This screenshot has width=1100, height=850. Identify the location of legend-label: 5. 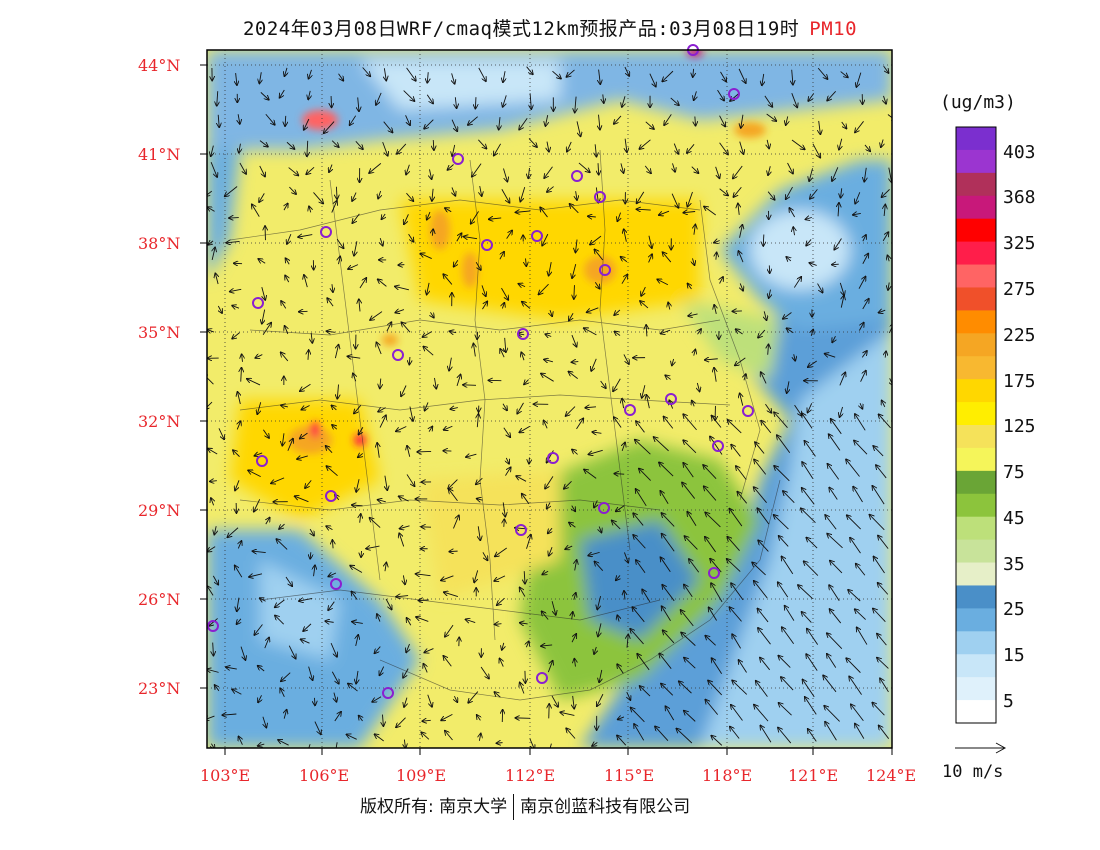
(1008, 701).